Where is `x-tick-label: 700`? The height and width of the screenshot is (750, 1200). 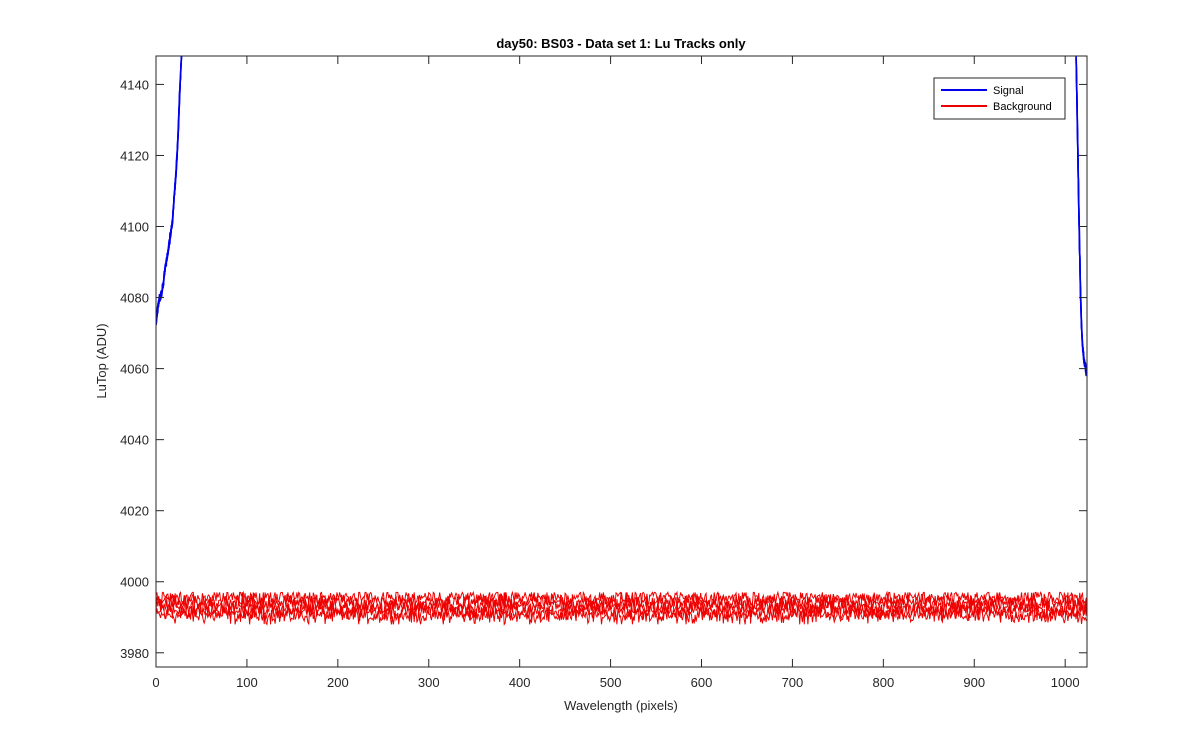
x-tick-label: 700 is located at coordinates (793, 682).